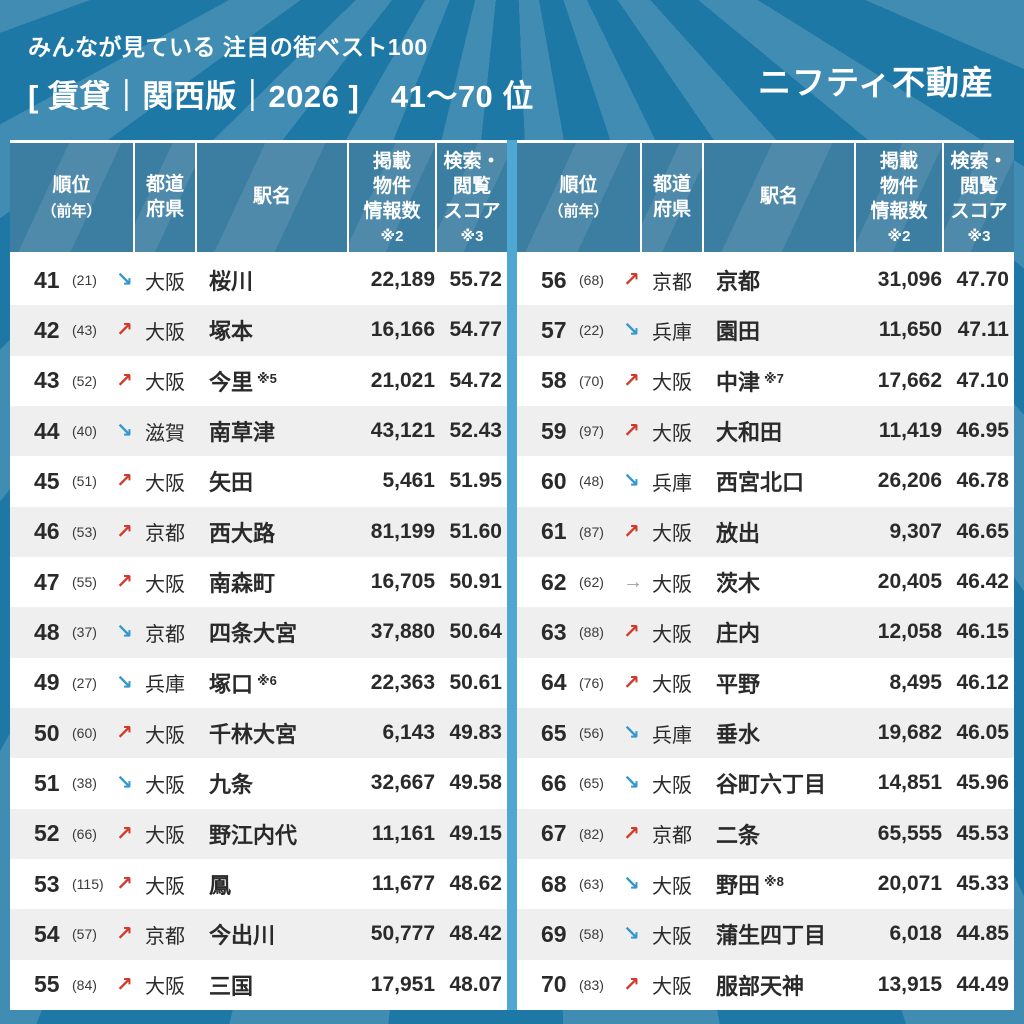 The height and width of the screenshot is (1024, 1024). Describe the element at coordinates (47, 833) in the screenshot. I see `rank-value: 52` at that location.